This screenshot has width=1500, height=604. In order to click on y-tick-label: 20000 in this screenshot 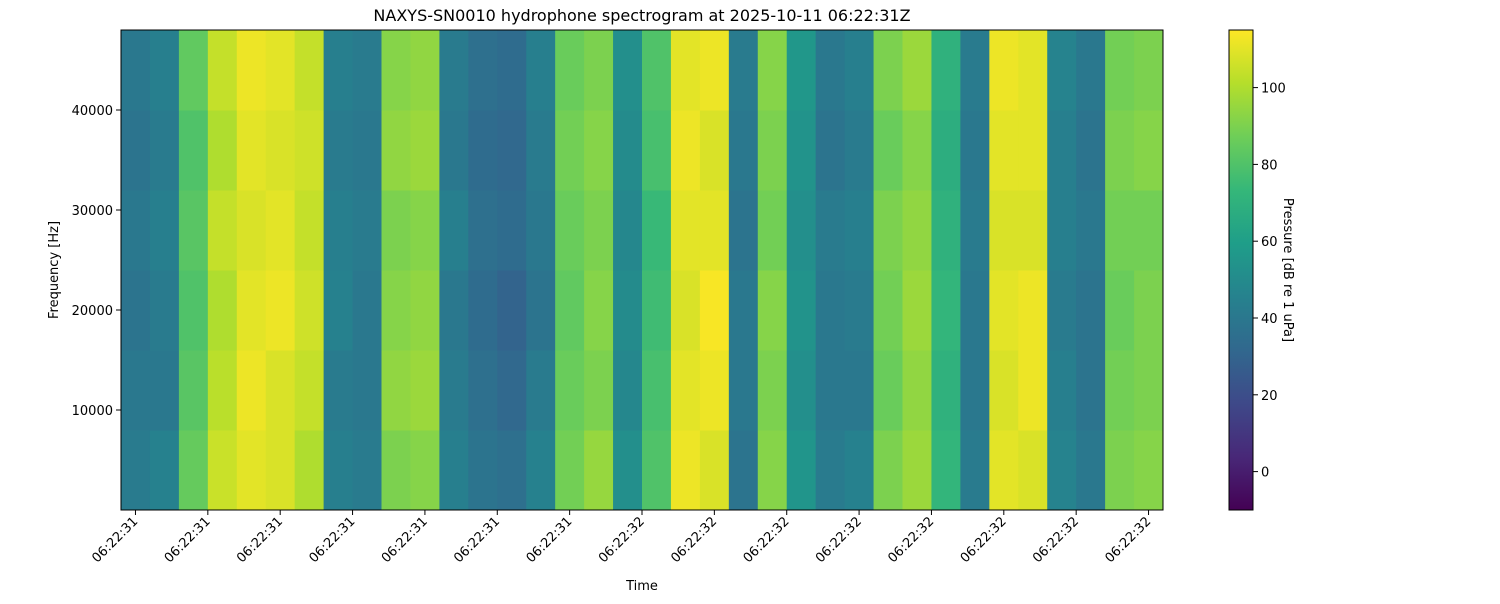, I will do `click(92, 311)`.